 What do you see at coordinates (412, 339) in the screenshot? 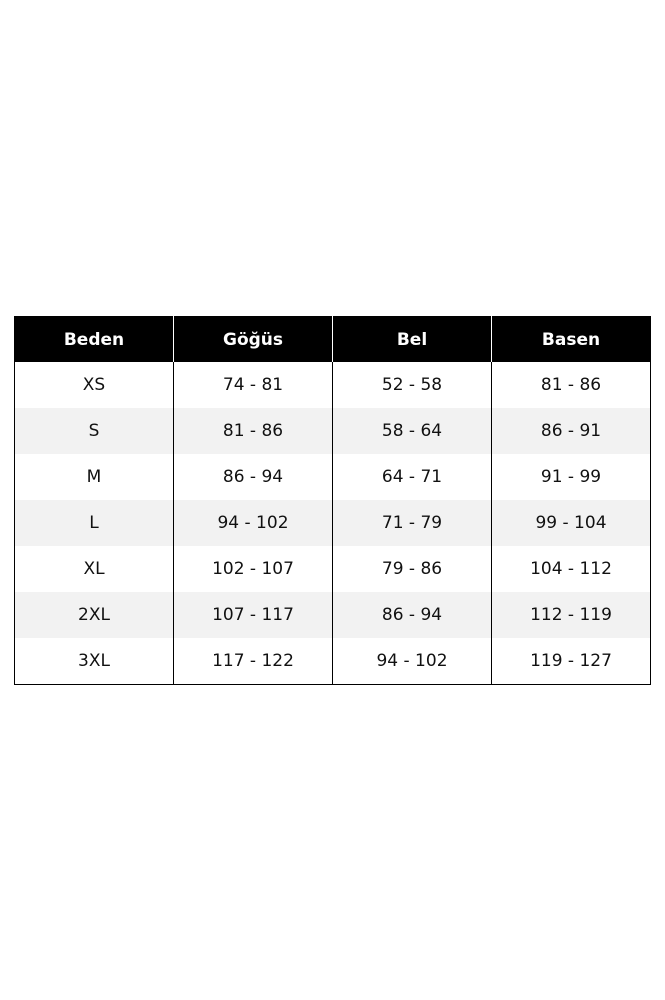
I see `header-cell: Bel` at bounding box center [412, 339].